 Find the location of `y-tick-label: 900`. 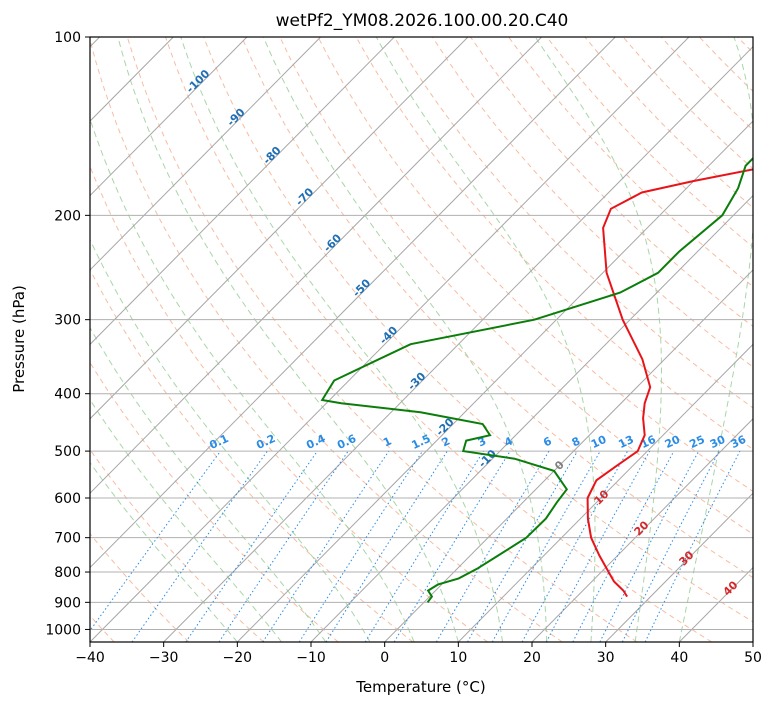

y-tick-label: 900 is located at coordinates (67, 603).